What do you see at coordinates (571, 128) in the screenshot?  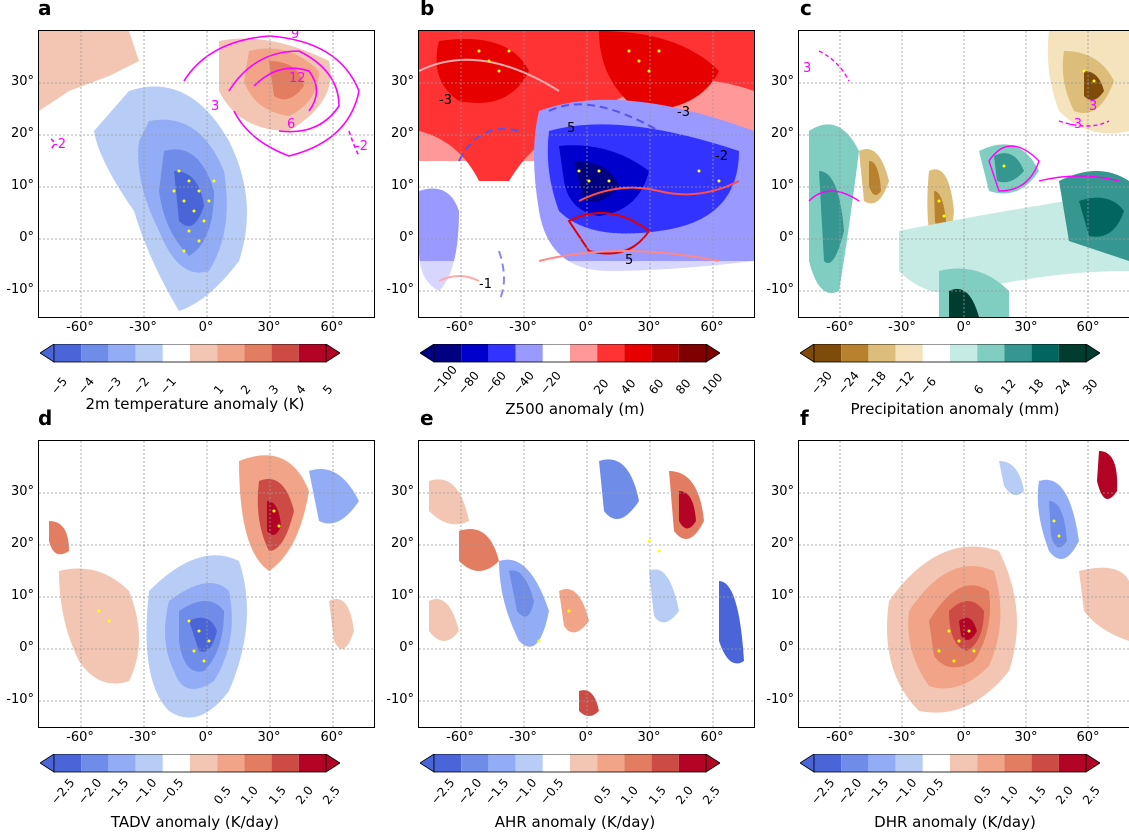 I see `contour-label: 5` at bounding box center [571, 128].